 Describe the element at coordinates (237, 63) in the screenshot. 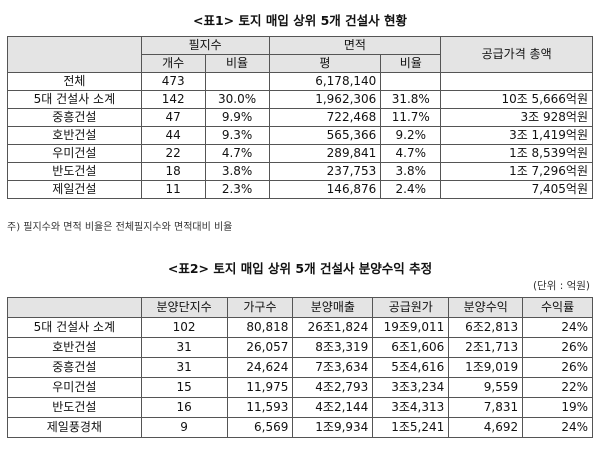

I see `header-ratio: 비율` at that location.